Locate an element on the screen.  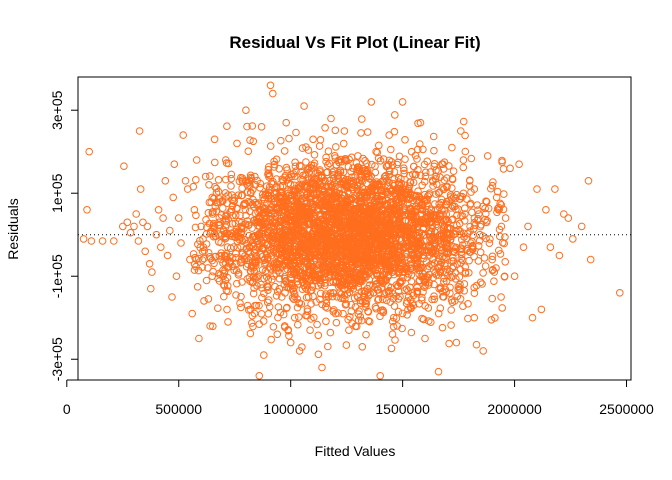
y-tick-label: -1e+05 is located at coordinates (57, 276).